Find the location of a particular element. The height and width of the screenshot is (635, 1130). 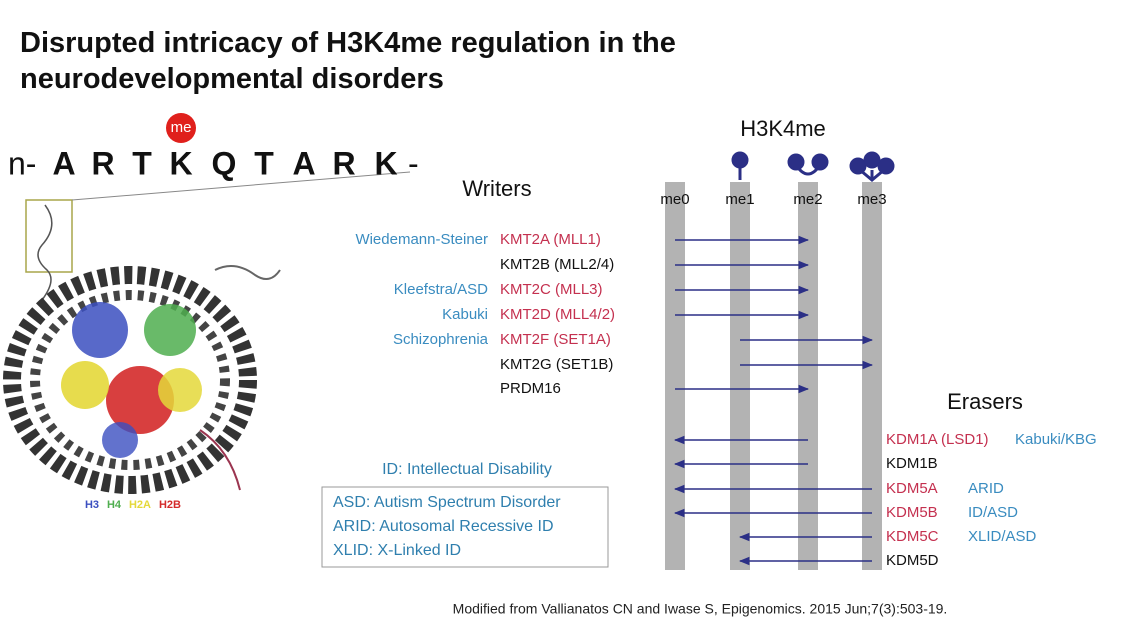

methyl-badge is located at coordinates (181, 128).